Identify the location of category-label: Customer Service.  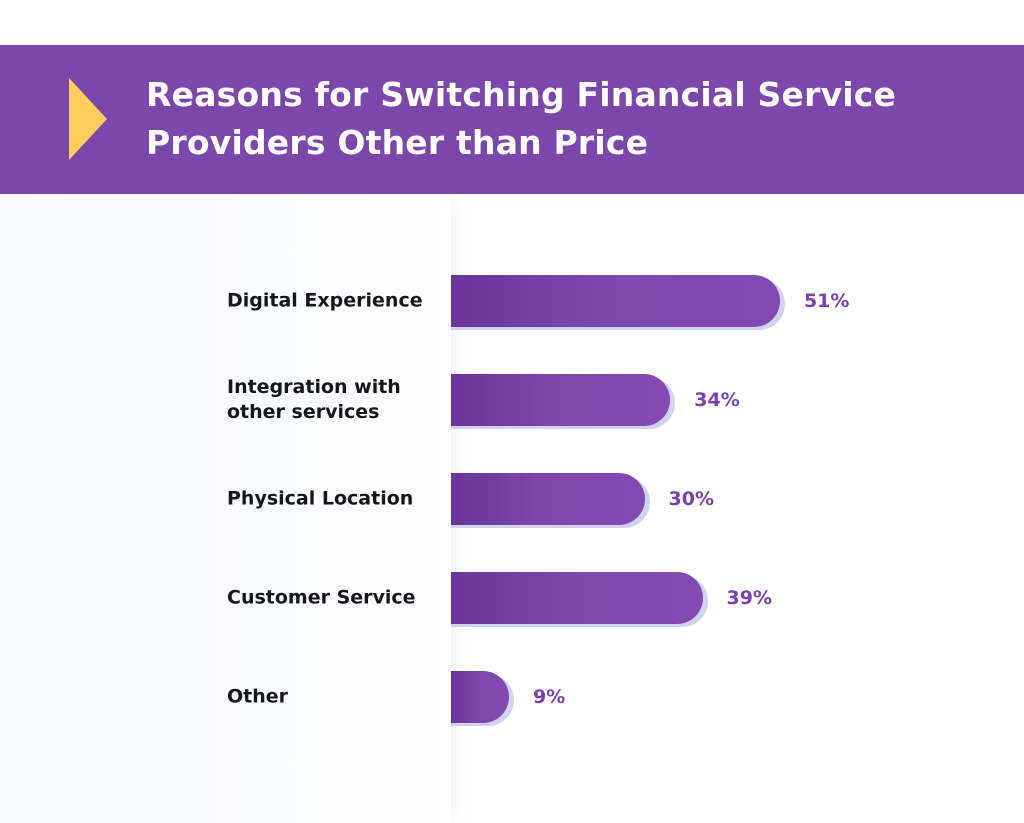
(321, 597).